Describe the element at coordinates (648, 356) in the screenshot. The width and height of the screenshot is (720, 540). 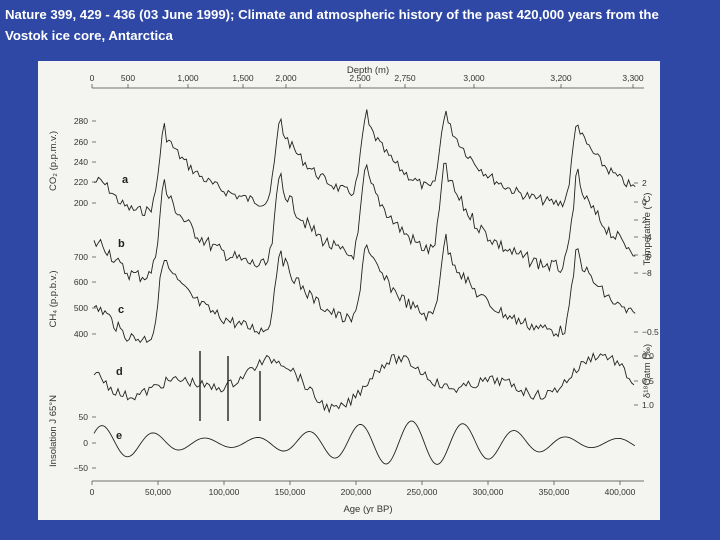
I see `d18o-tick-label: 0.0` at that location.